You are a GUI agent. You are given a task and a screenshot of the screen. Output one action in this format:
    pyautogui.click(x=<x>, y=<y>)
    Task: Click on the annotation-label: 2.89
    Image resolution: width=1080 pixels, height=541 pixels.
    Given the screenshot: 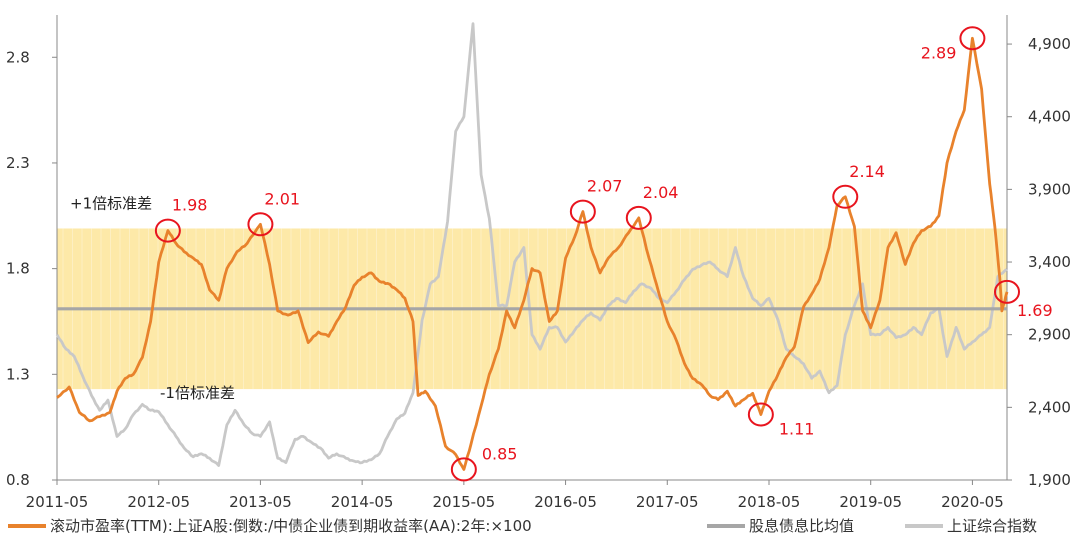 What is the action you would take?
    pyautogui.click(x=939, y=52)
    